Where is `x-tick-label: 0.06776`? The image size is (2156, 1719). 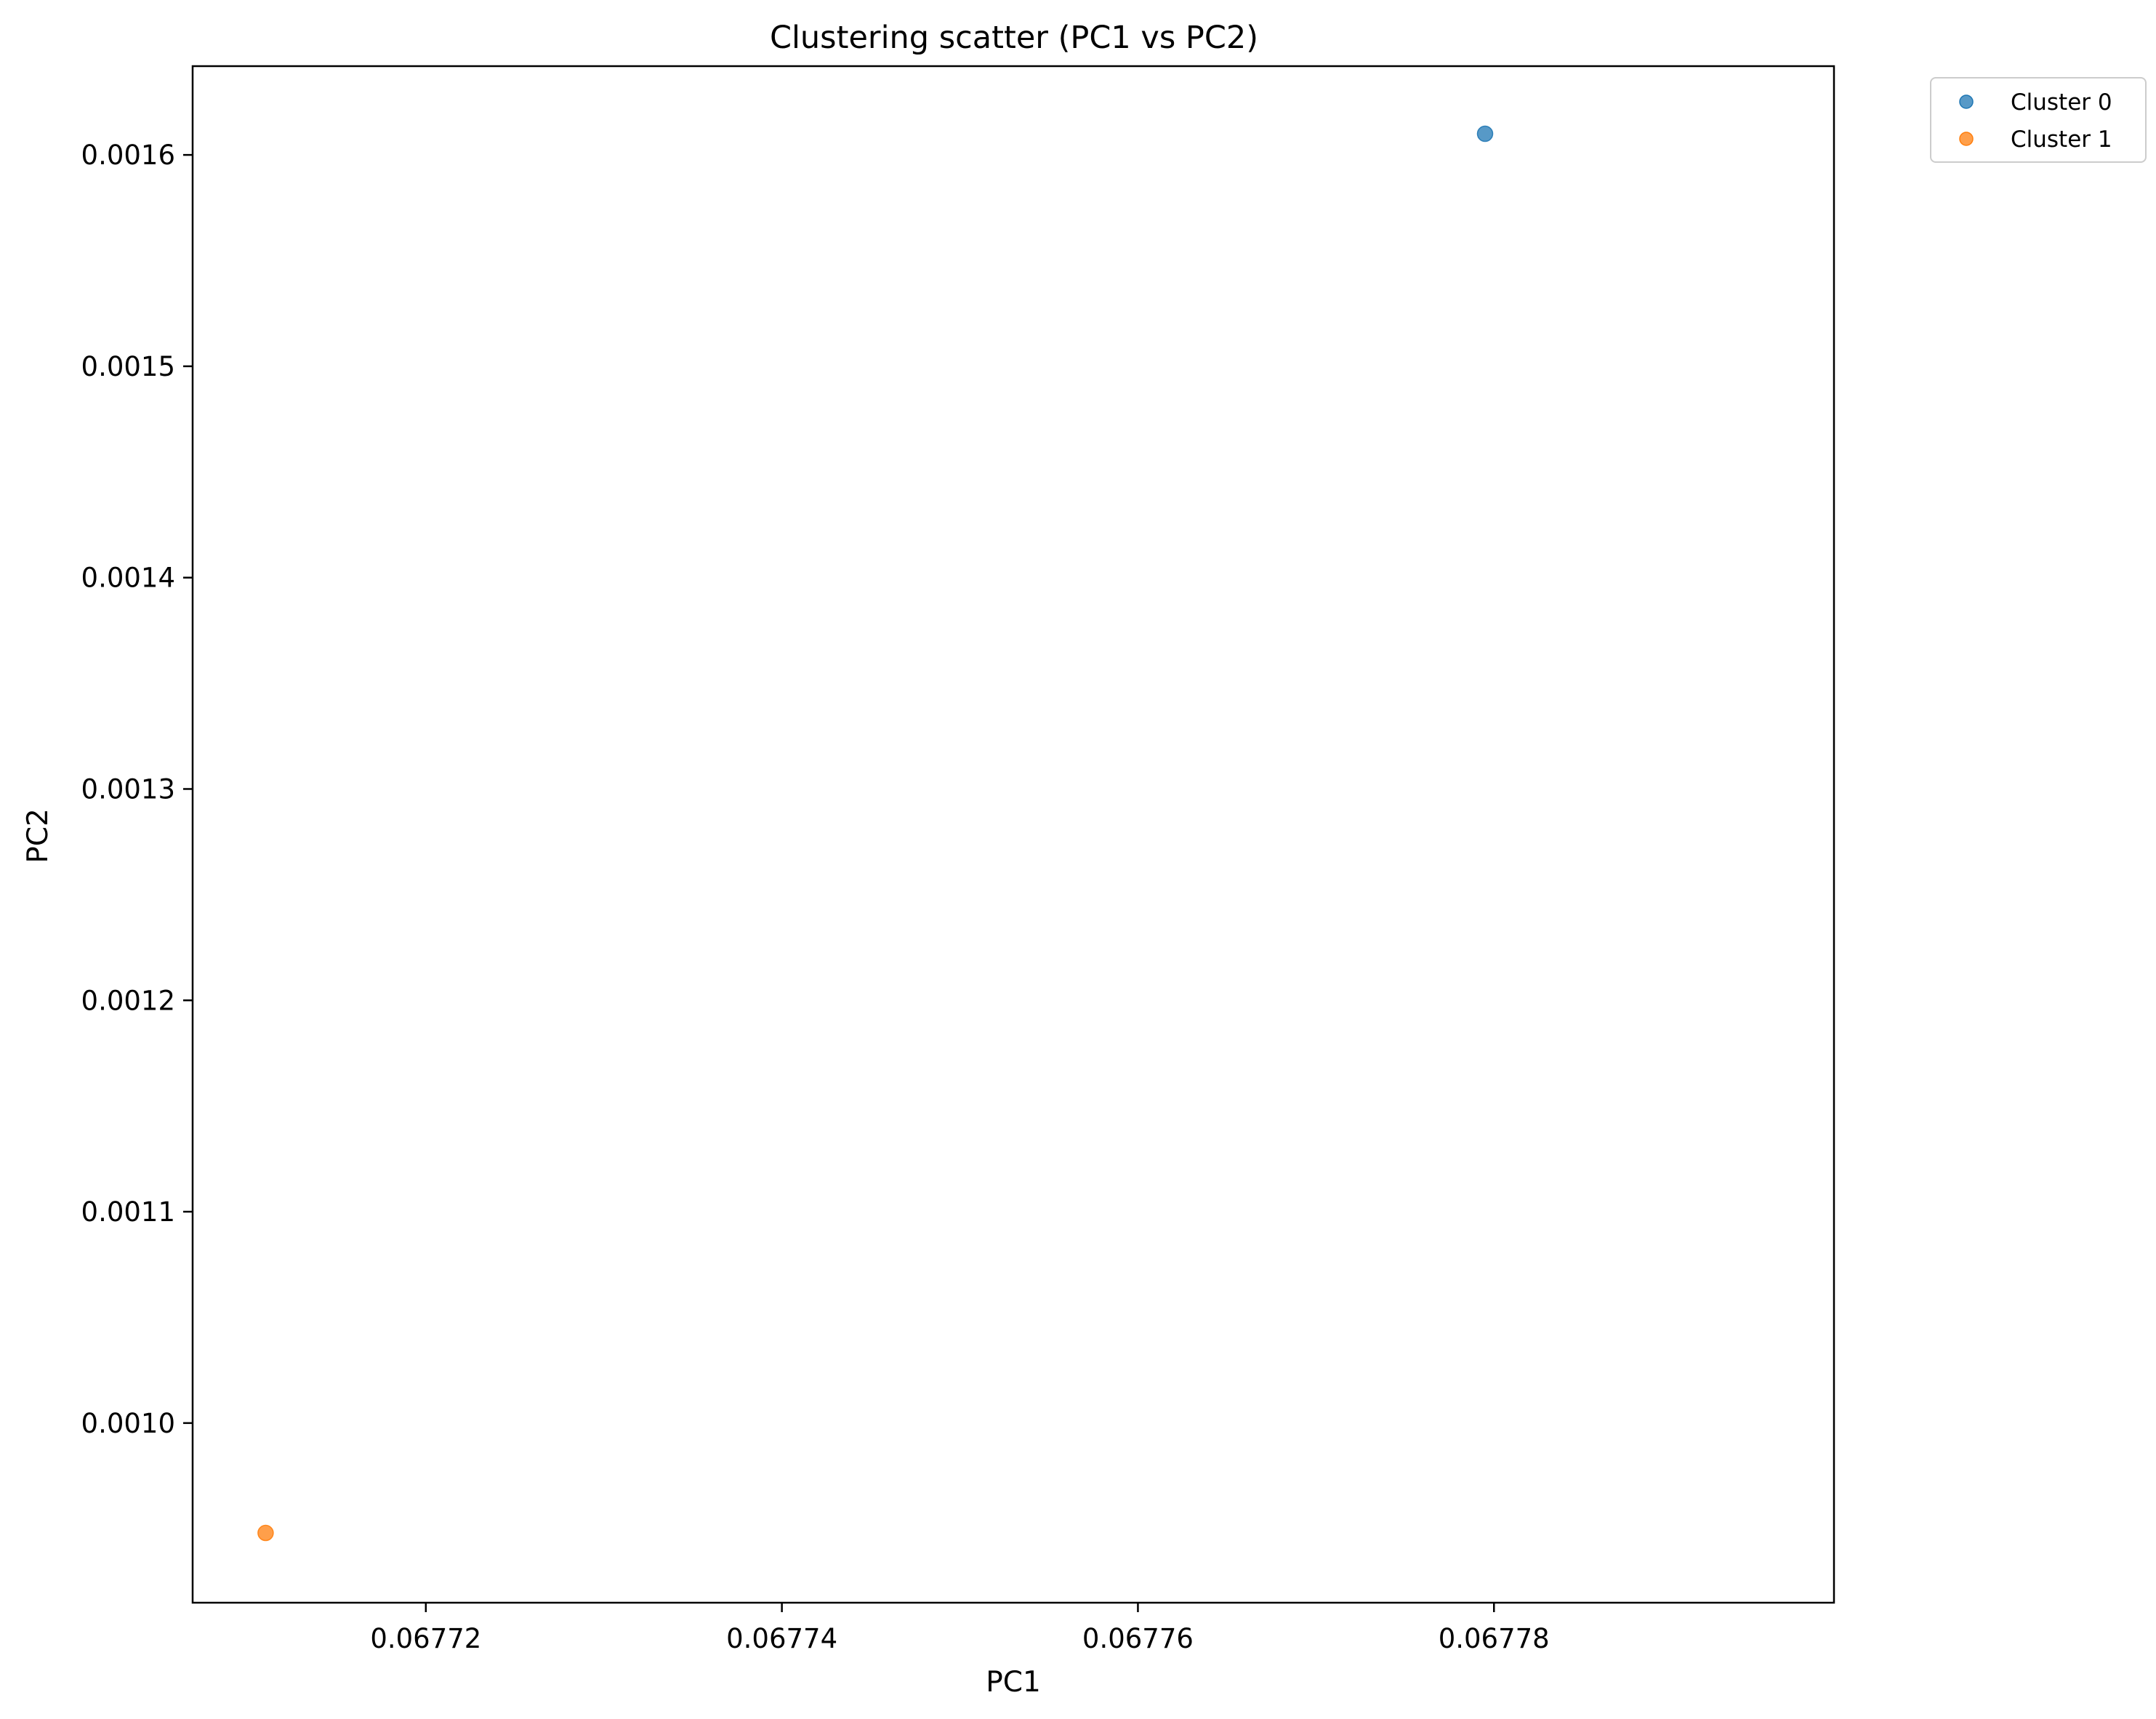
x-tick-label: 0.06776 is located at coordinates (1138, 1638).